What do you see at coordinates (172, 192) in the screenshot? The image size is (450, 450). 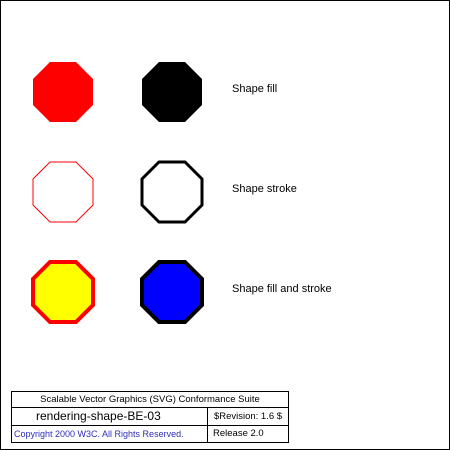 I see `octagon-black-stroke` at bounding box center [172, 192].